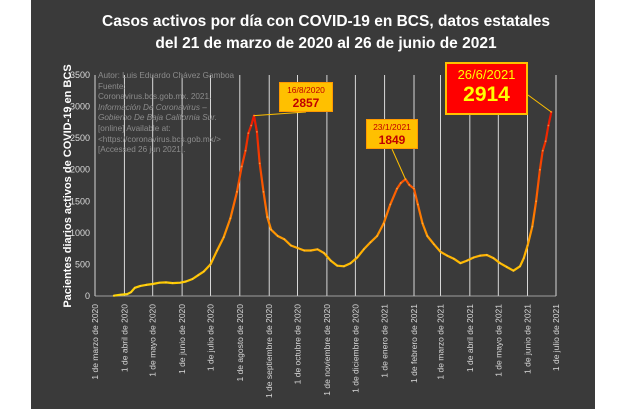 The width and height of the screenshot is (627, 409). I want to click on annotation-value: 2914, so click(486, 94).